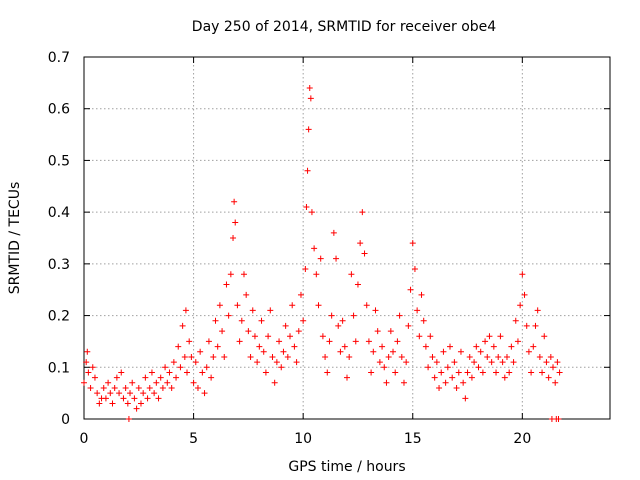 Image resolution: width=640 pixels, height=480 pixels. Describe the element at coordinates (59, 110) in the screenshot. I see `y-tick-label: 0.6` at that location.